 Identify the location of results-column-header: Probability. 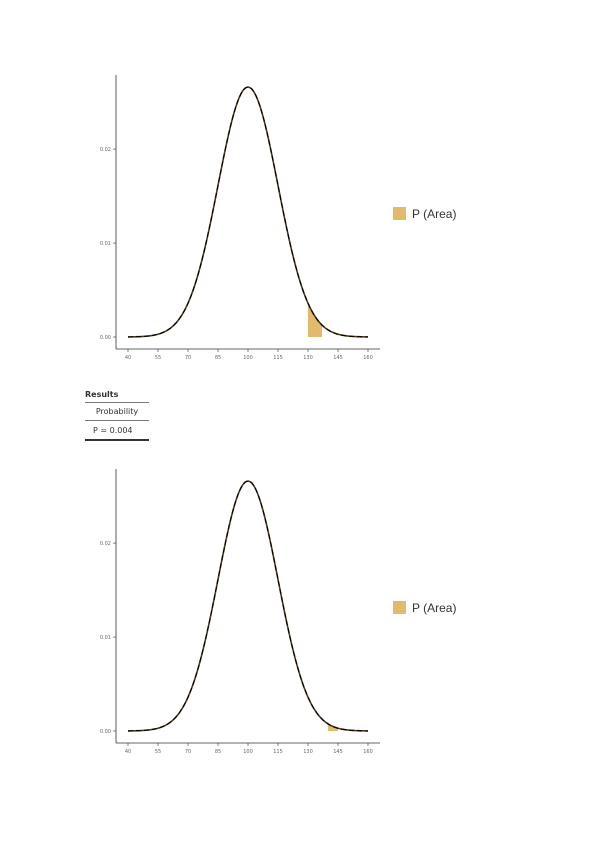
(117, 412).